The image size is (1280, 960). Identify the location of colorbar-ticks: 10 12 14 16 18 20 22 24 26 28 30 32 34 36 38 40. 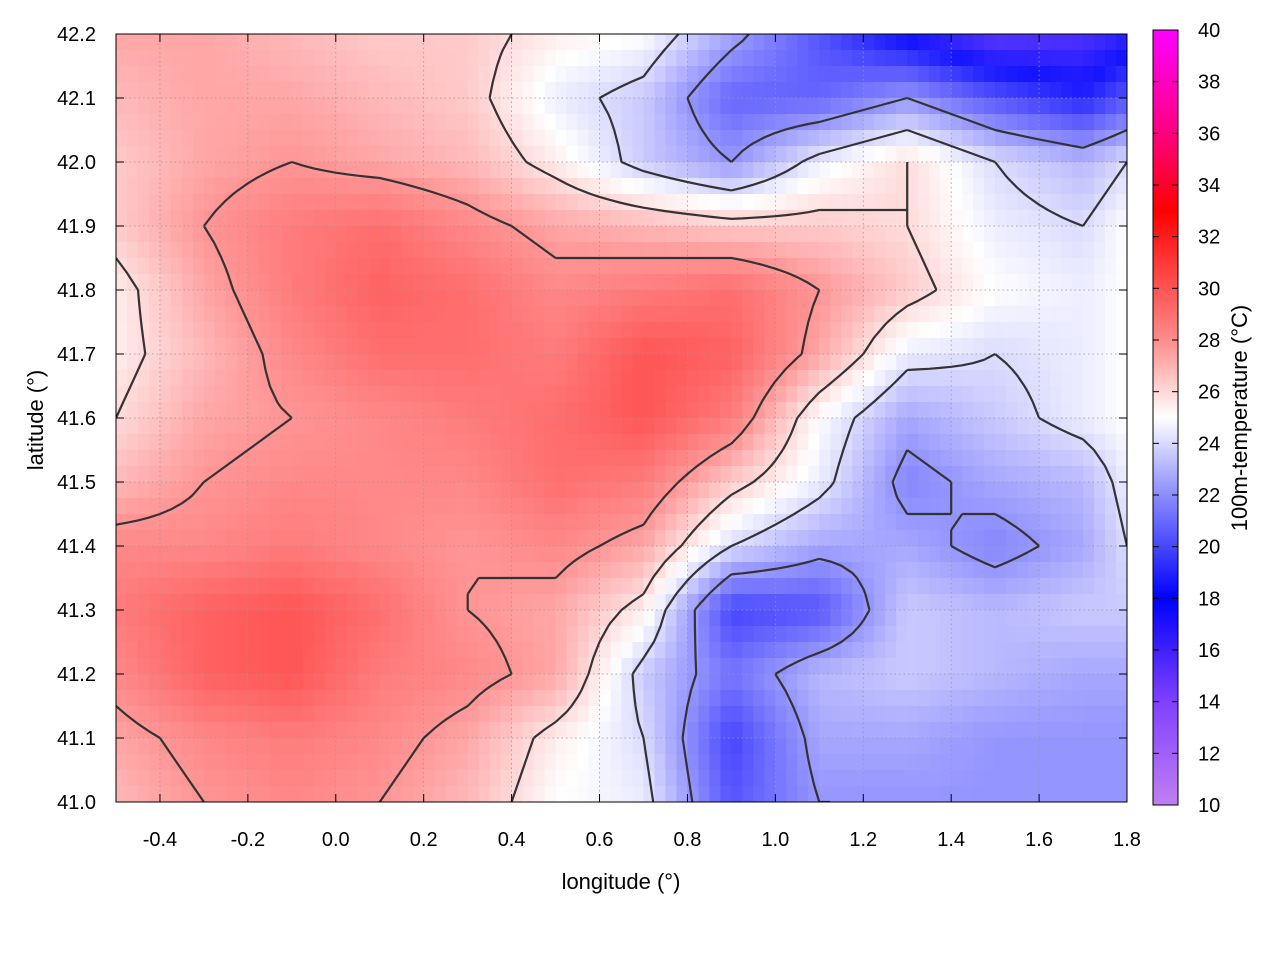
(1186, 418).